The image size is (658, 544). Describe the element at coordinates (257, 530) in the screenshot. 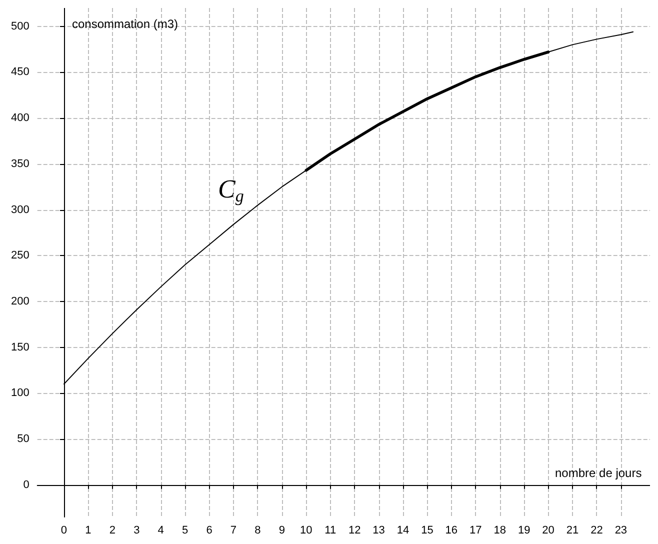

I see `x-tick-label: 8` at that location.